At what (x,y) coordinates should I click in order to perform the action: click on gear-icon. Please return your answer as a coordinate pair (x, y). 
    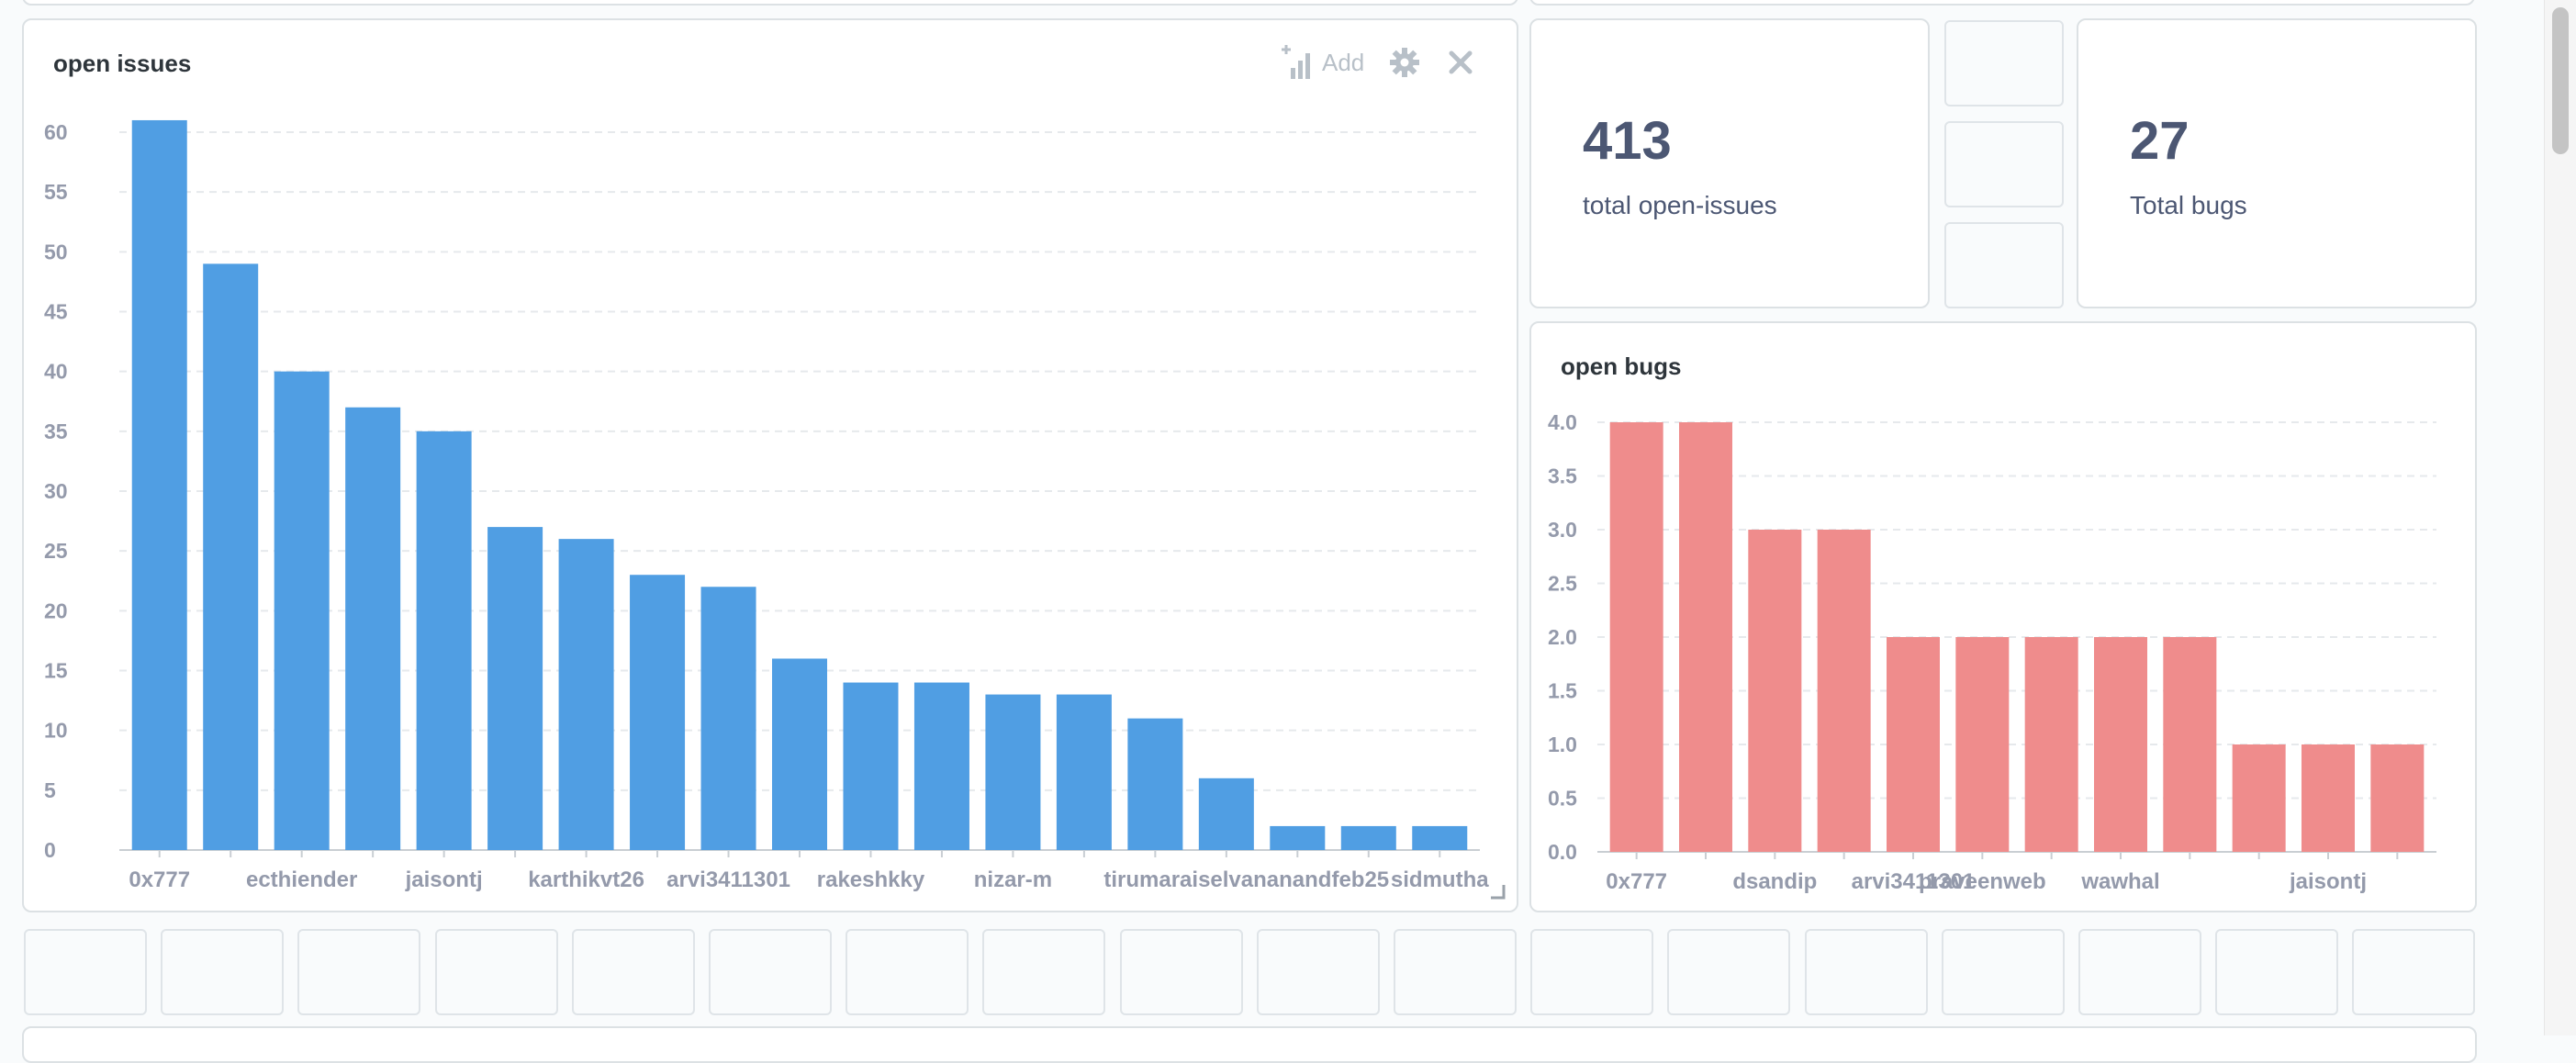
    Looking at the image, I should click on (1405, 62).